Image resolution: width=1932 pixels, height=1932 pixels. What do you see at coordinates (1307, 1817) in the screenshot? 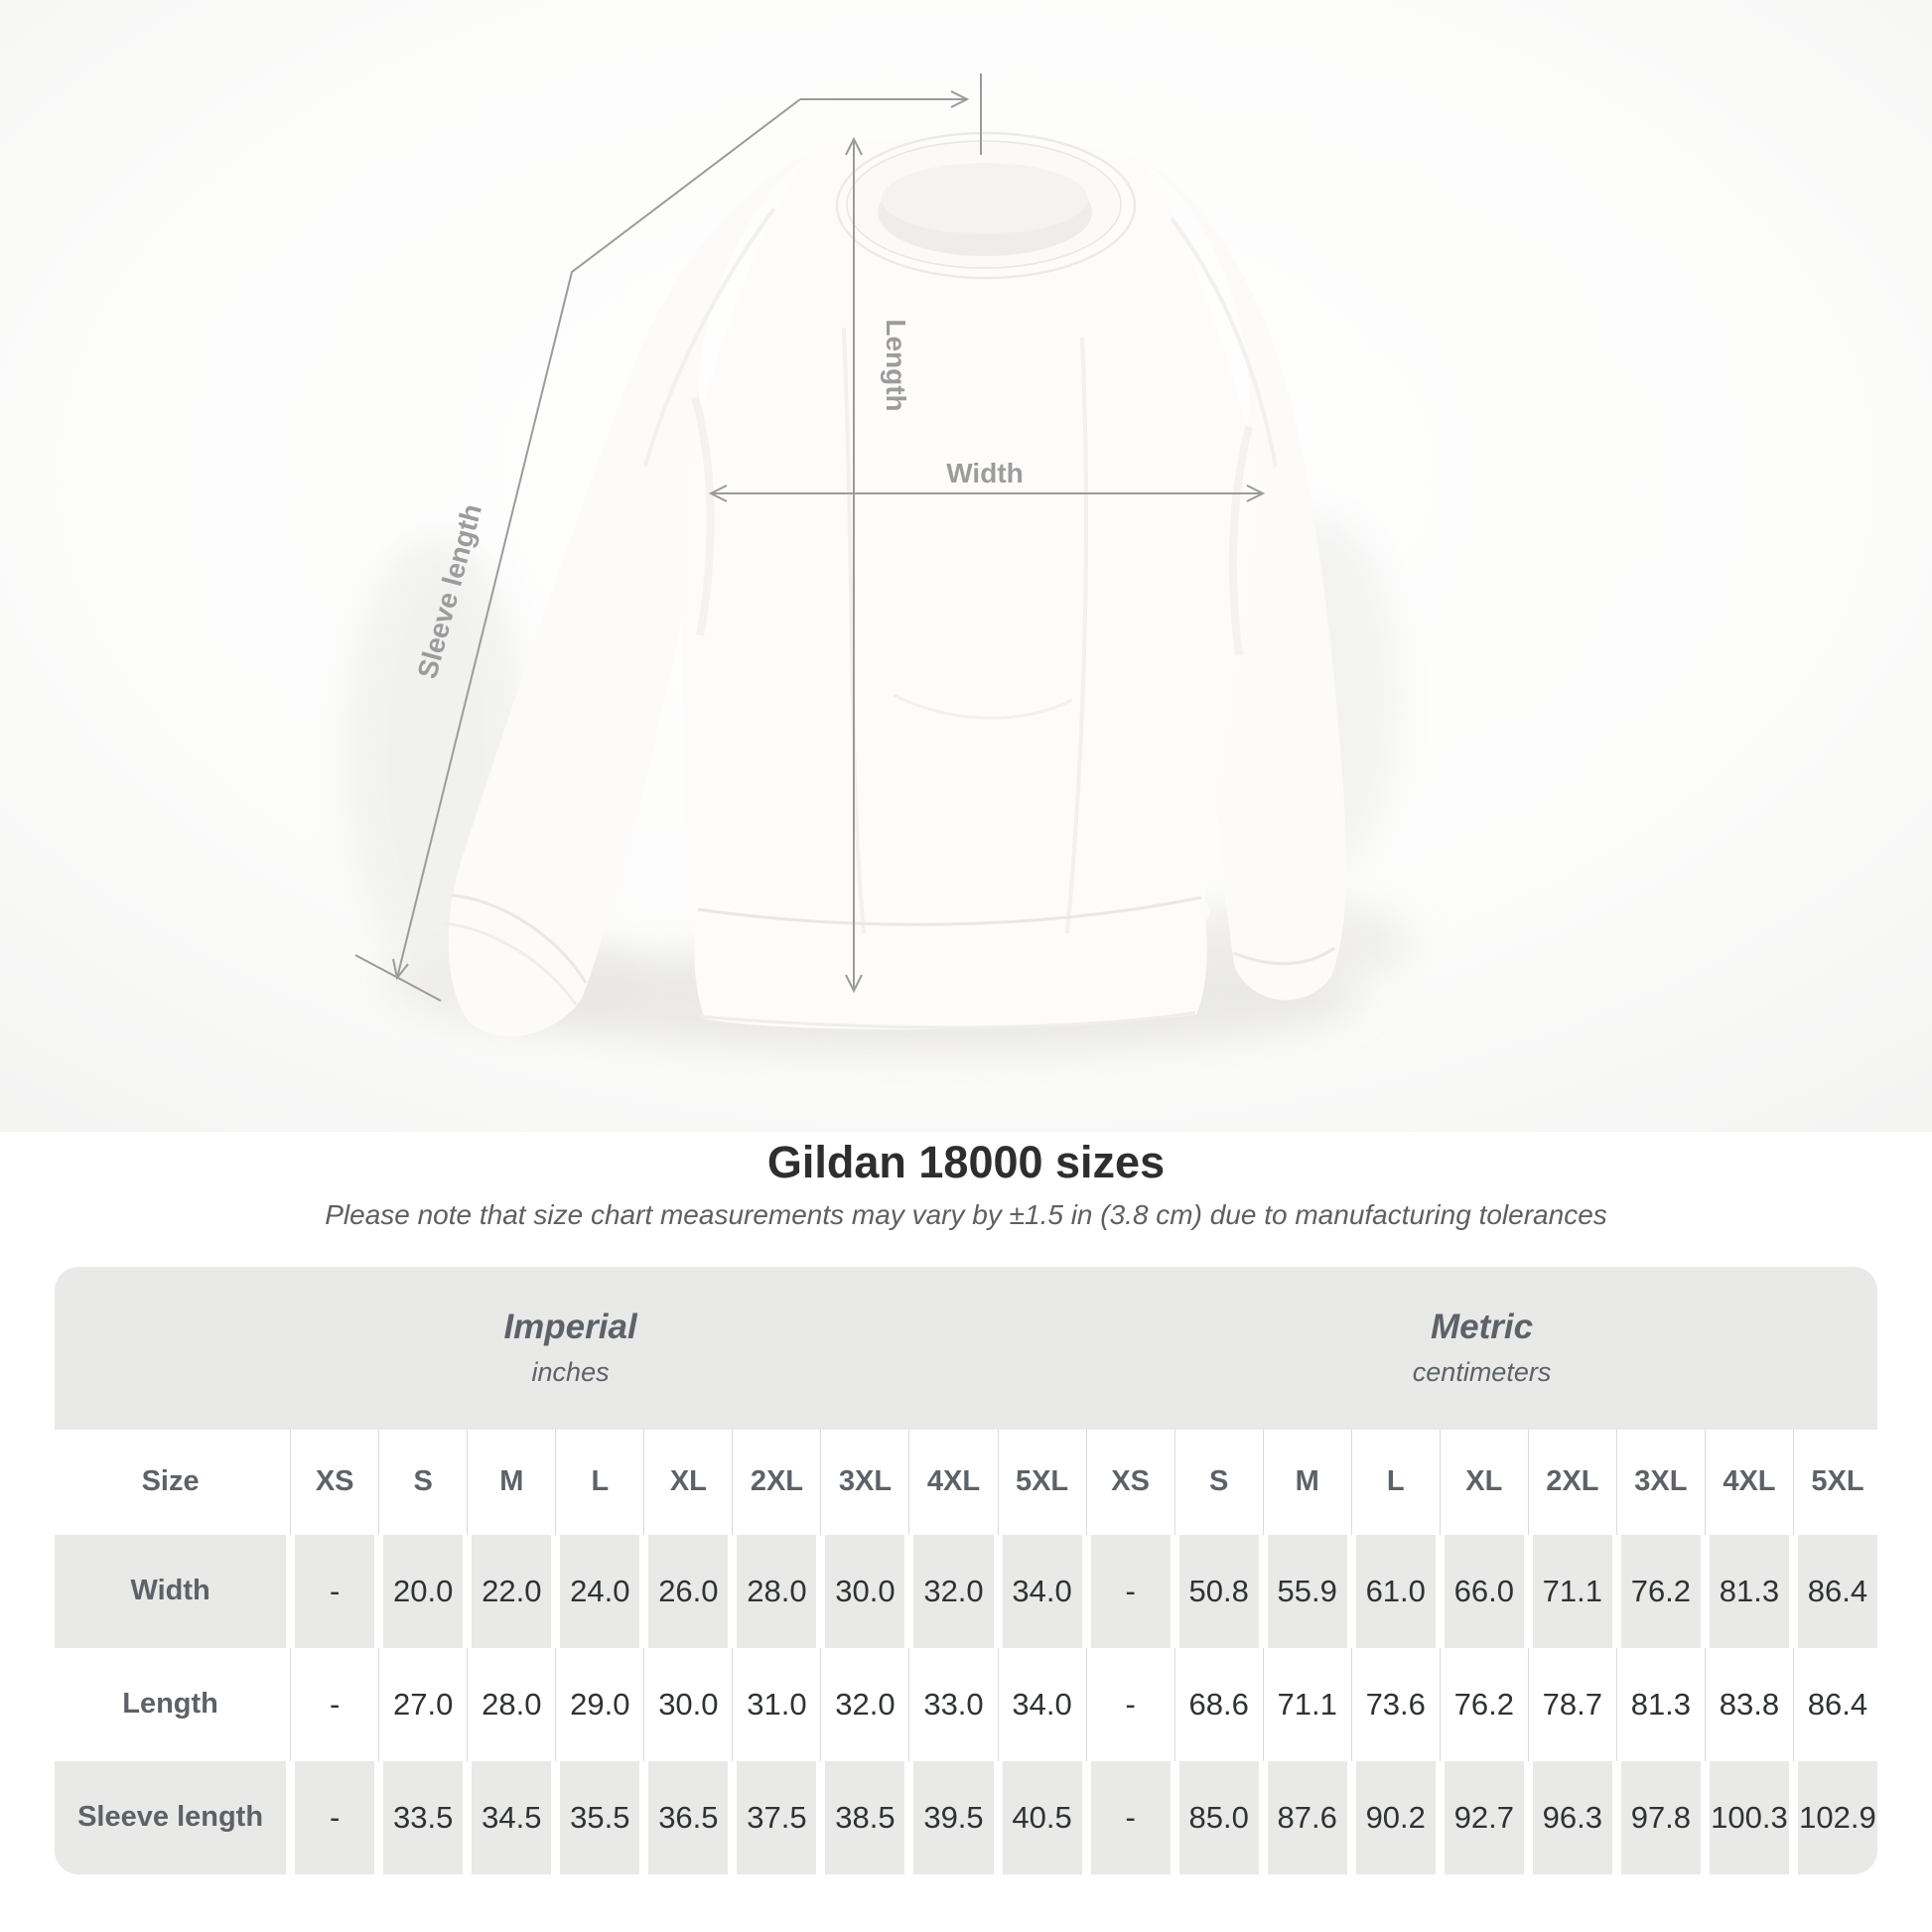
I see `sleeve-metric-m: 87.6` at bounding box center [1307, 1817].